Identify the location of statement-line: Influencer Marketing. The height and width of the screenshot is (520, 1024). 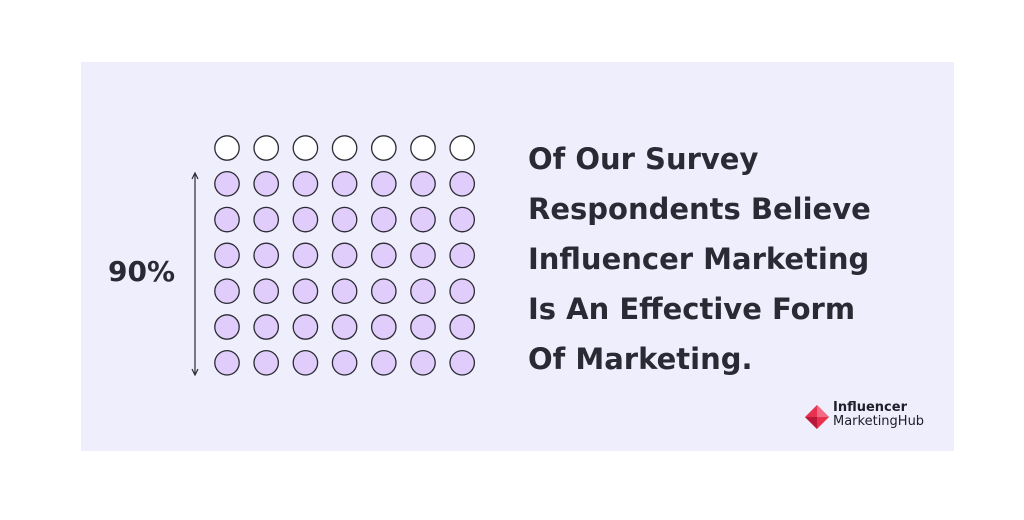
(699, 259).